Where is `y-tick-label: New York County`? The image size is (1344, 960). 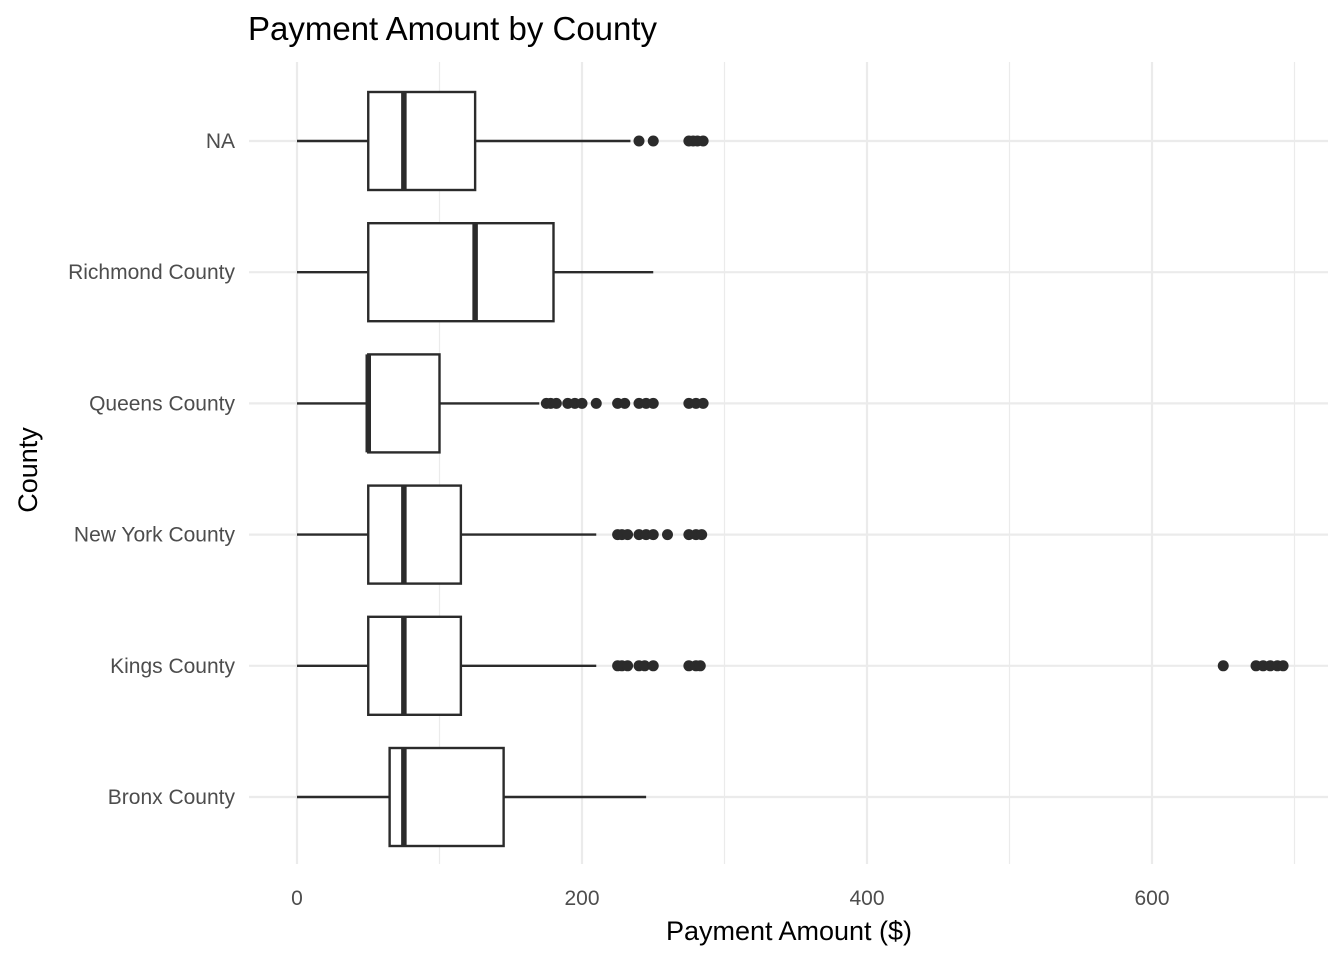 y-tick-label: New York County is located at coordinates (155, 535).